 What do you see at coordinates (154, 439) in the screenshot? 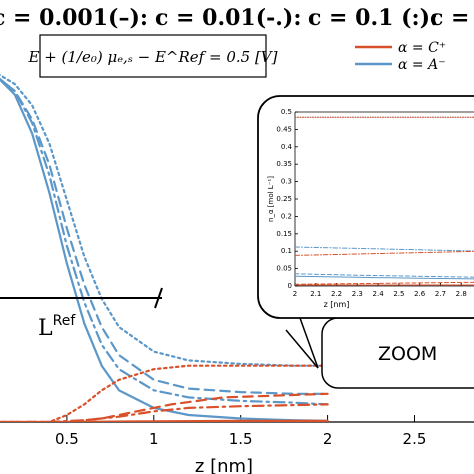
I see `main-x-tick-label: 1` at bounding box center [154, 439].